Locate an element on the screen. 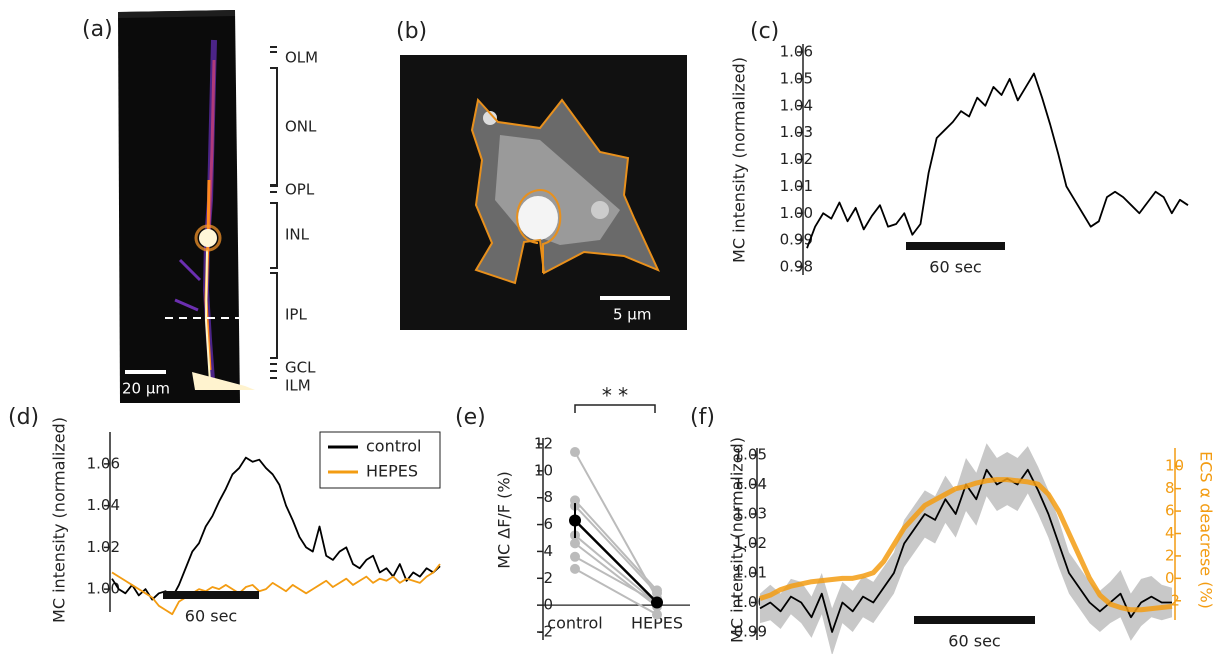 Image resolution: width=1217 pixels, height=654 pixels. significance: * * is located at coordinates (615, 396).